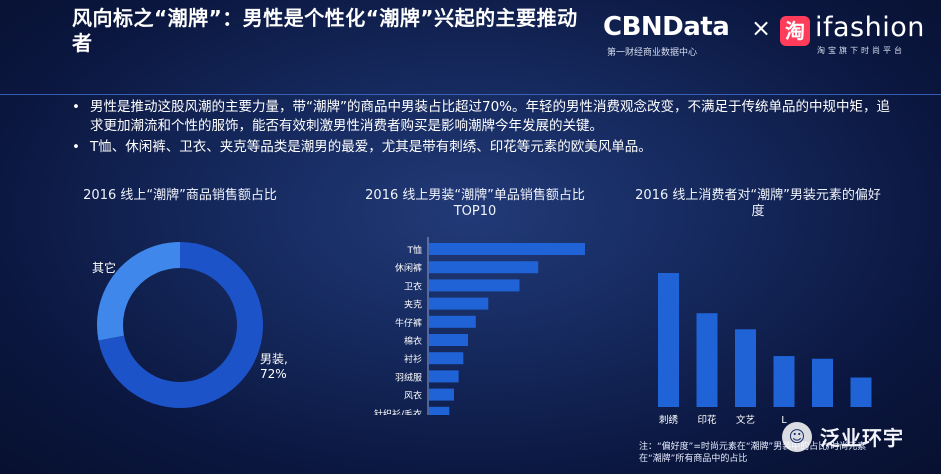  I want to click on vbar-category-label: 文艺, so click(745, 420).